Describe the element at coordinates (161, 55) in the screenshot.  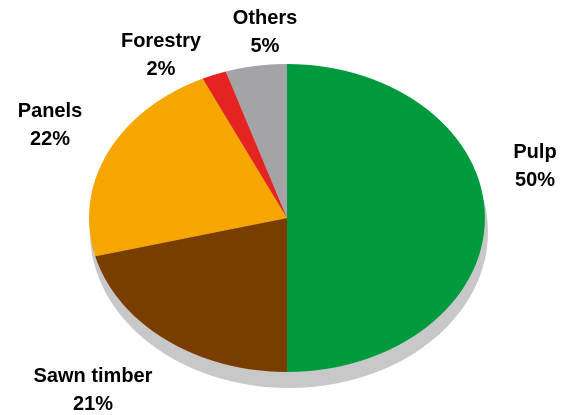
I see `slice-label-forestry: Forestry 2%` at that location.